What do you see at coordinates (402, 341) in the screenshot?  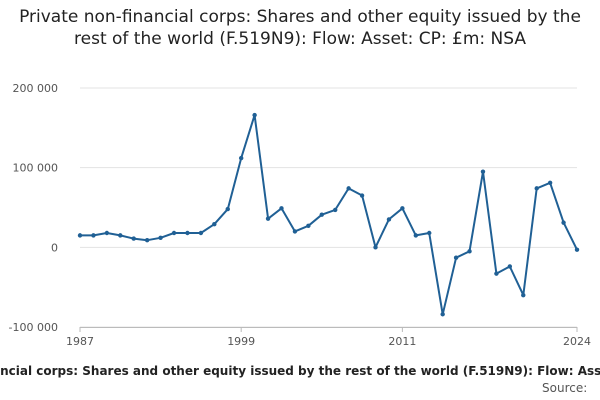 I see `x-tick-label: 2011` at bounding box center [402, 341].